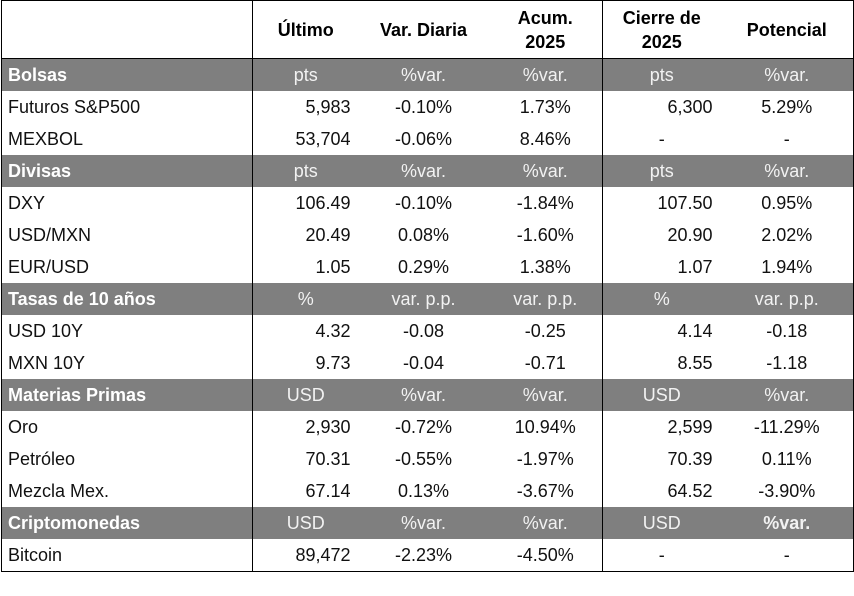  I want to click on table-row: EUR/USD 1.05 0.29% 1.38% 1.07 1.94%, so click(427, 267).